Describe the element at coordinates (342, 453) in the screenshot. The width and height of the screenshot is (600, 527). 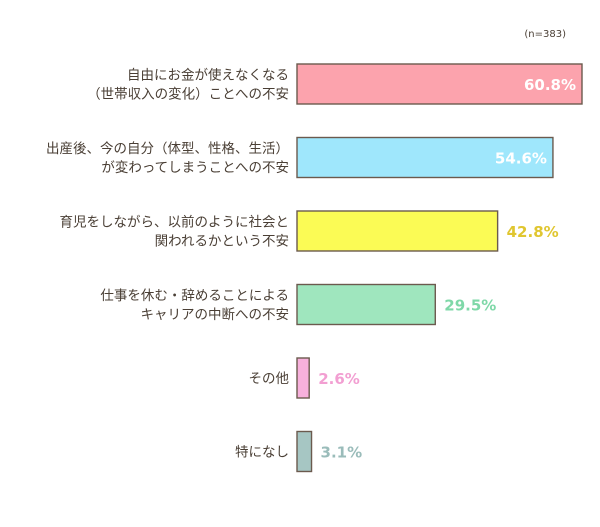
I see `value-label: 3.1%` at that location.